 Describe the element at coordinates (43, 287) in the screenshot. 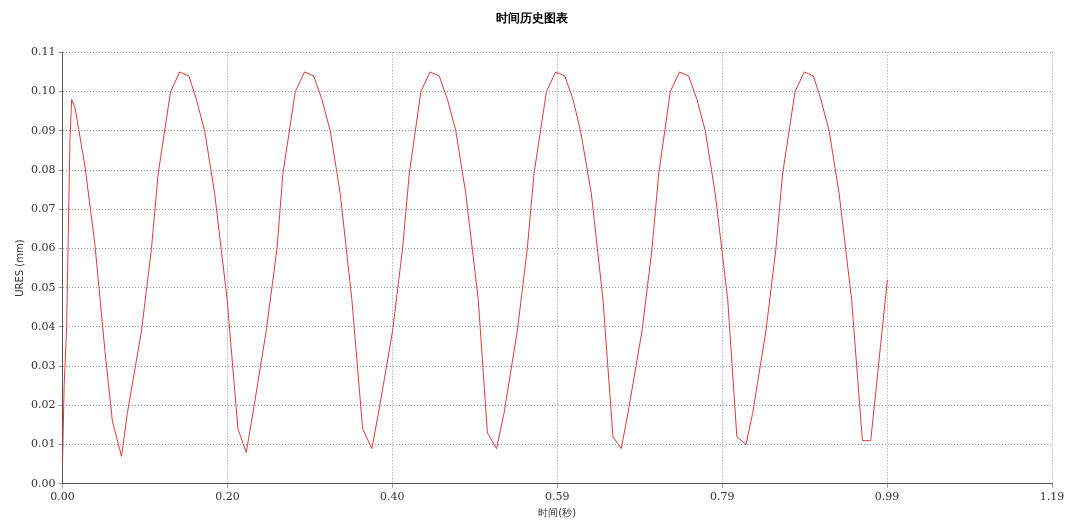

I see `y-tick-label: 0.05` at that location.